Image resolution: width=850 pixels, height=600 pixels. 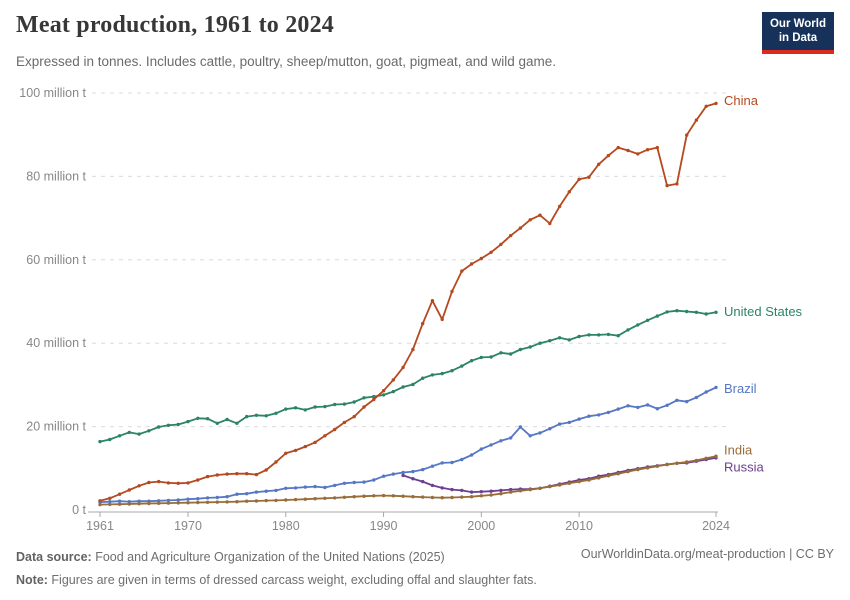 I want to click on series-label-brazil: Brazil, so click(x=740, y=388).